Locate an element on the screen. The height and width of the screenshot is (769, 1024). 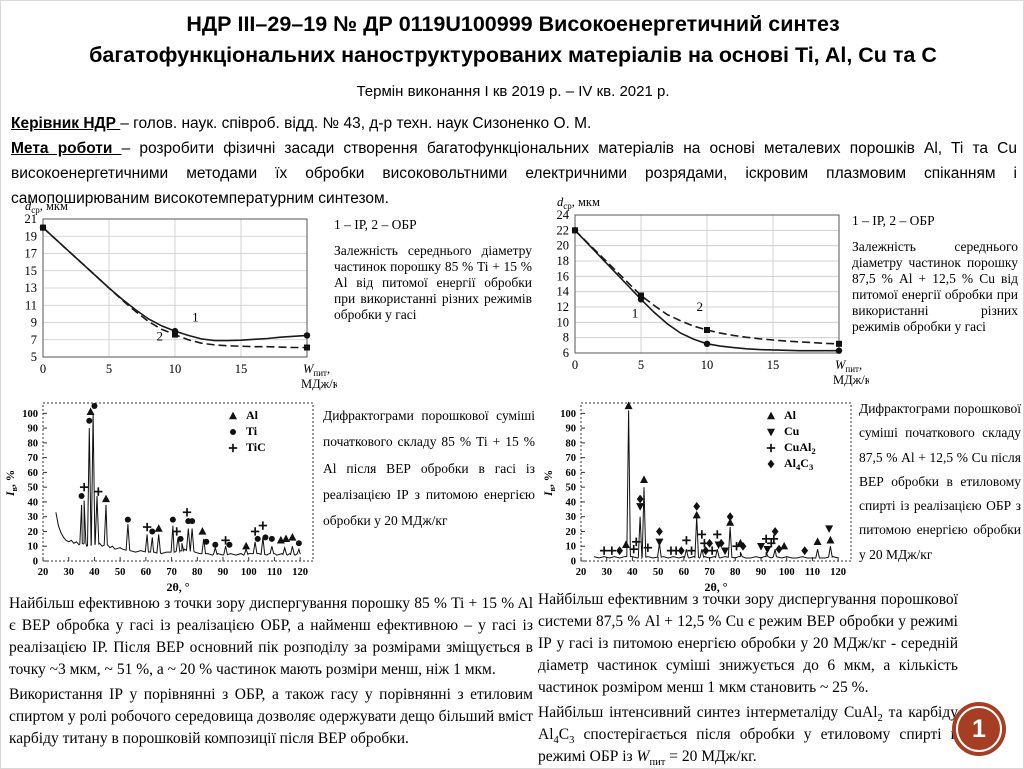
meta-leader-label: Керівник НДР is located at coordinates (66, 123).